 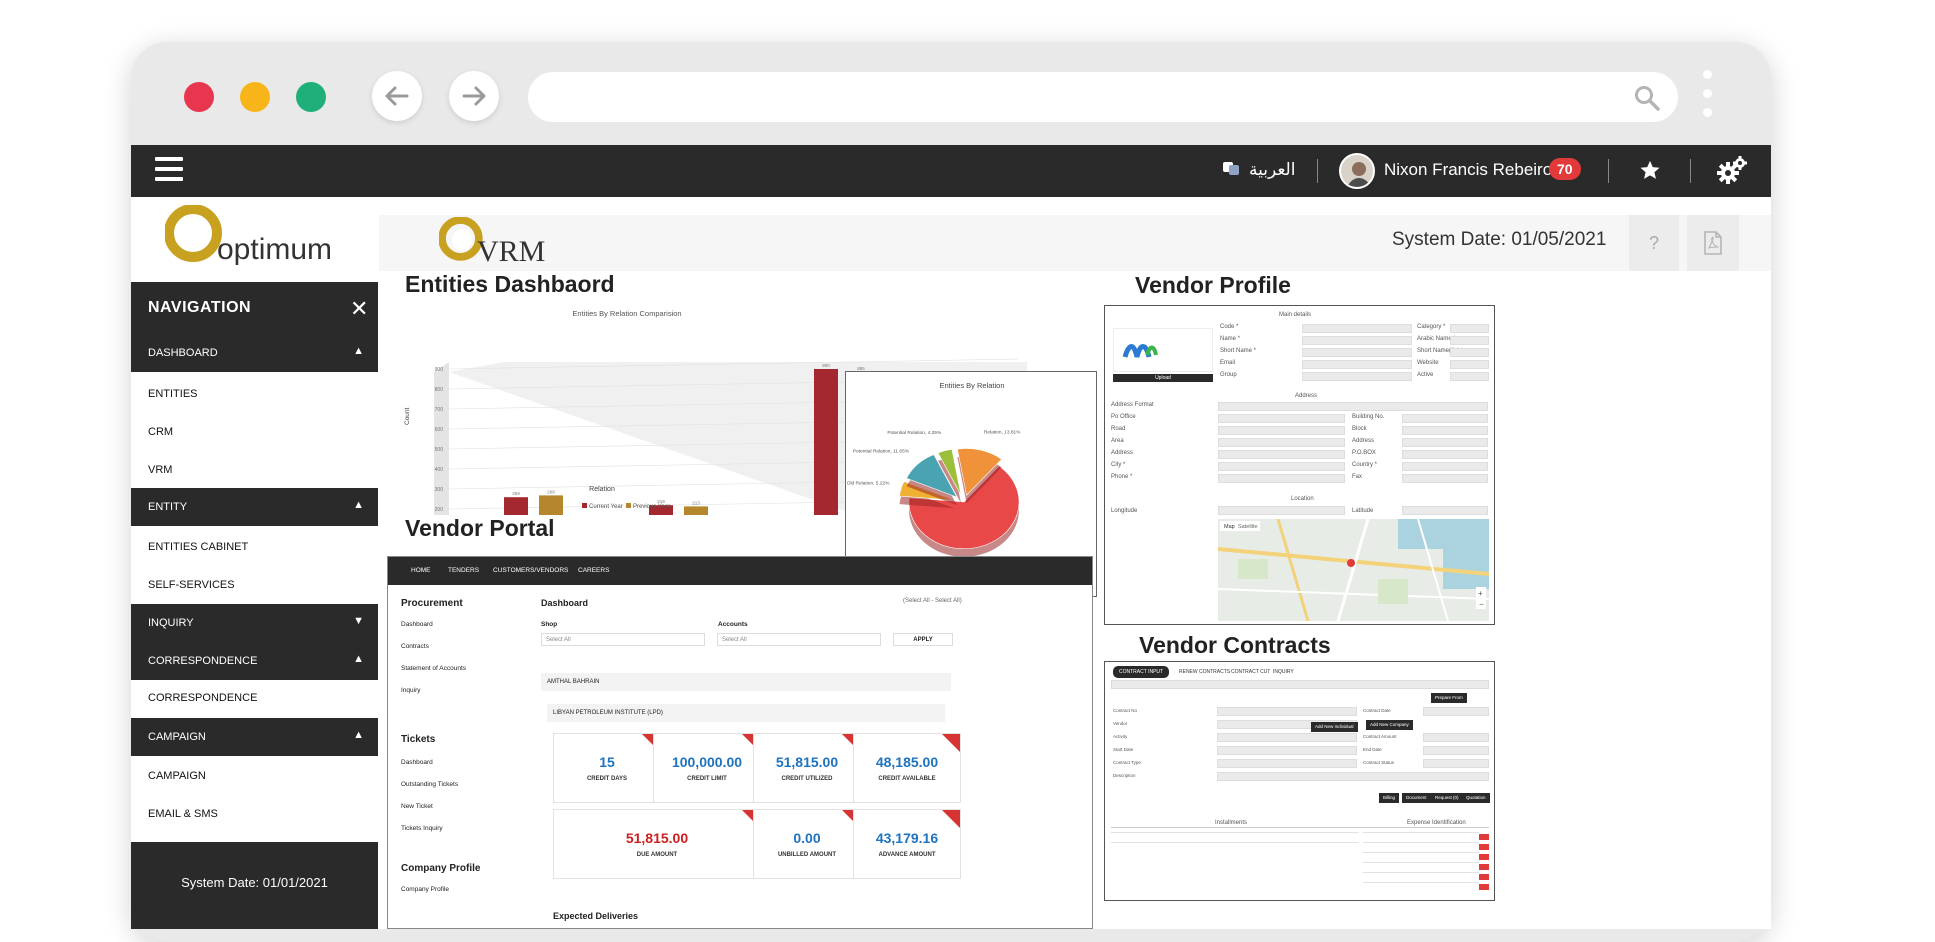 I want to click on billing-button: Billing, so click(x=1389, y=798).